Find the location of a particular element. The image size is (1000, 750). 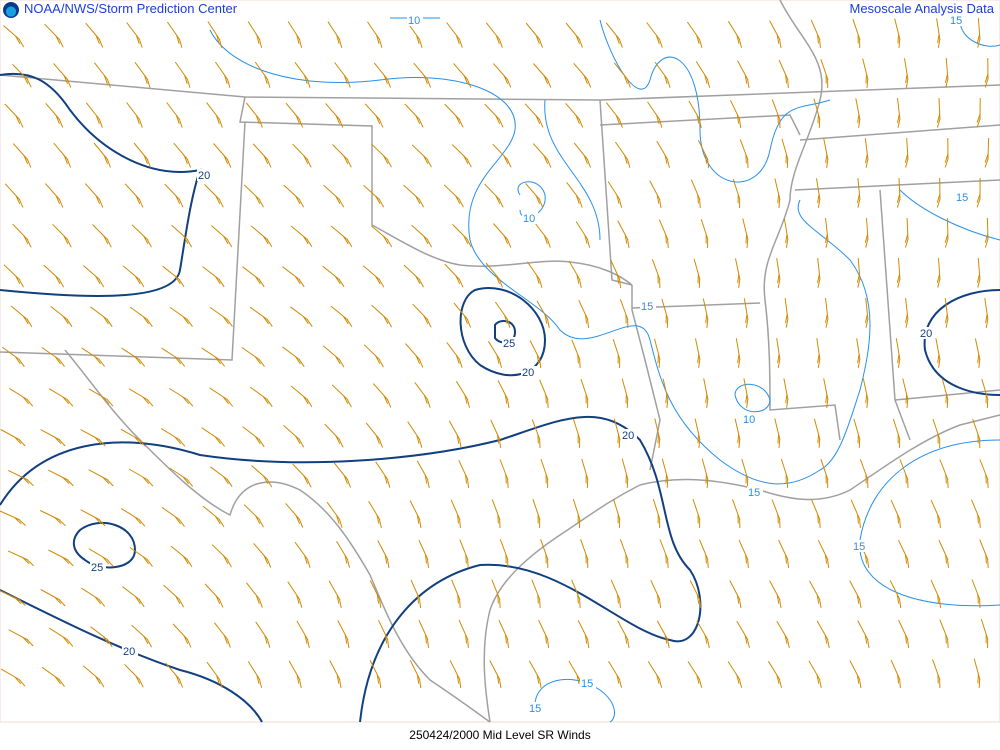

contour-label: 10 is located at coordinates (749, 420).